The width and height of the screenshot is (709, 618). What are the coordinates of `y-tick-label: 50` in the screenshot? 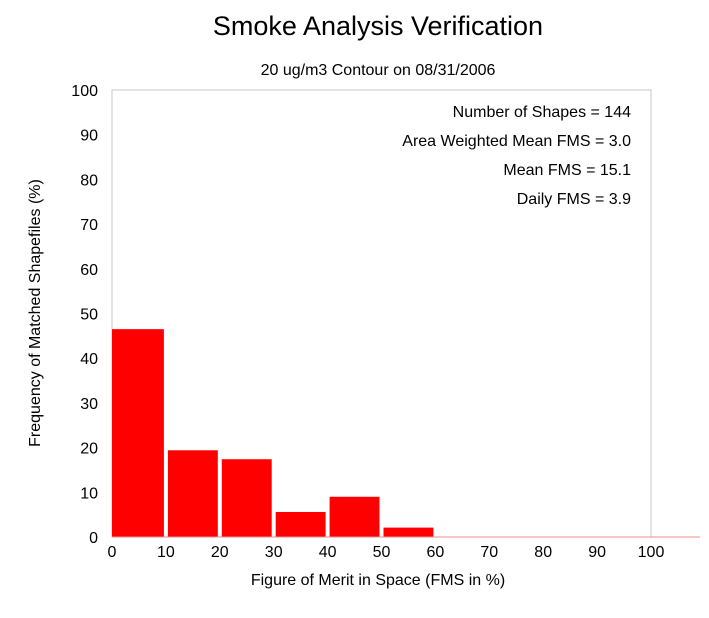 It's located at (89, 315).